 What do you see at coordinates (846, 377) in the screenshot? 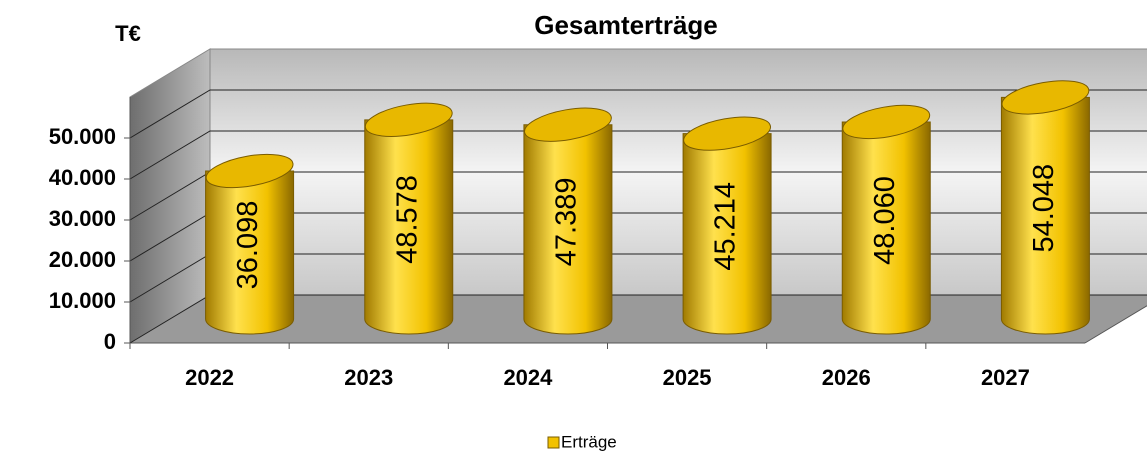
I see `x-tick-label: 2026` at bounding box center [846, 377].